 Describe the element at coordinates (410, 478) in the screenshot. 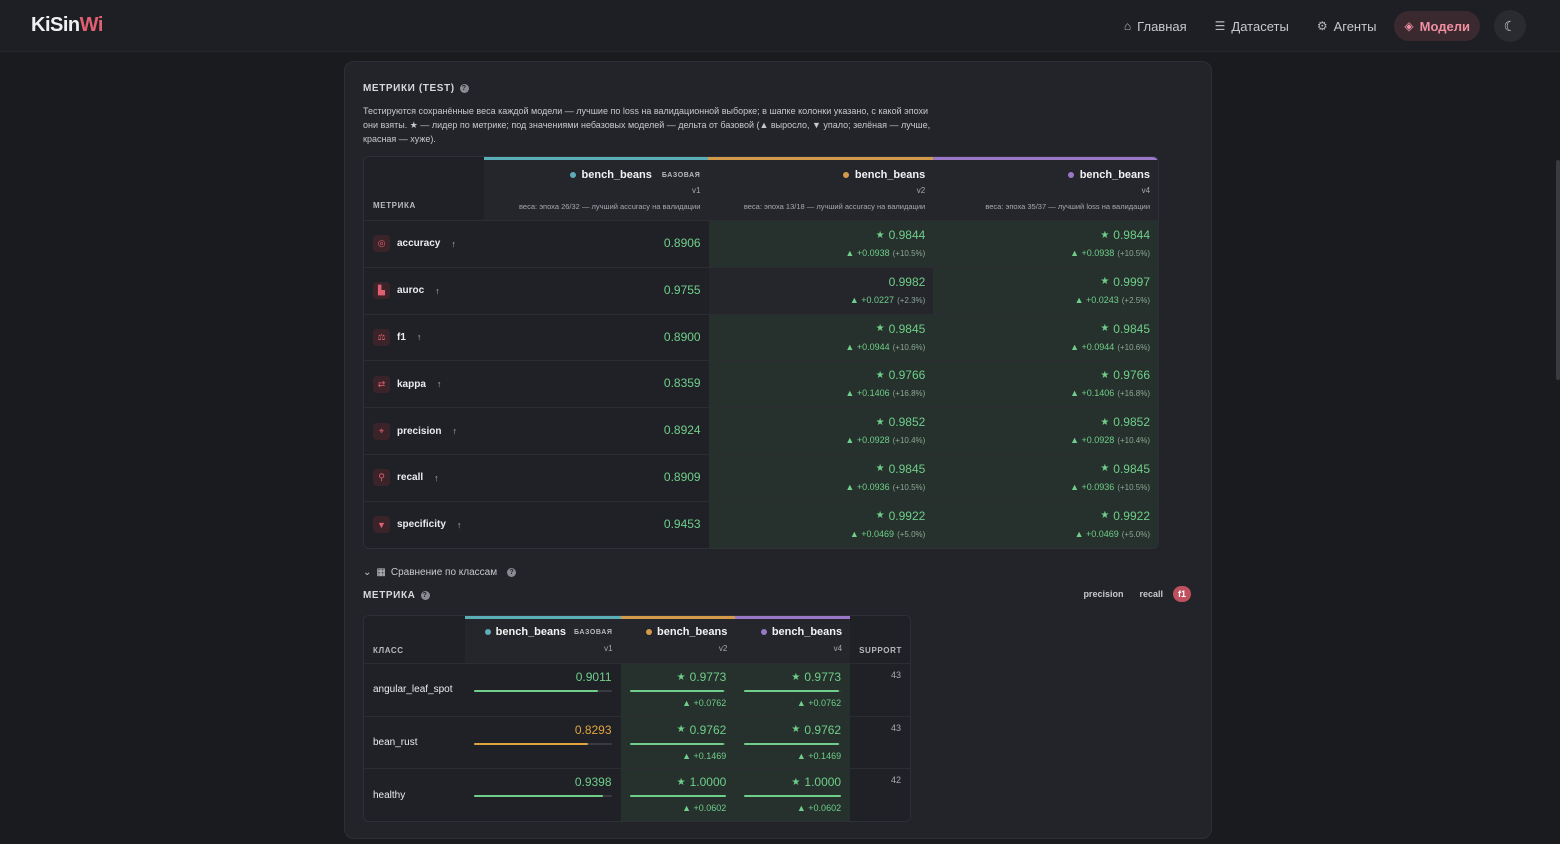

I see `metric-name: recall` at that location.